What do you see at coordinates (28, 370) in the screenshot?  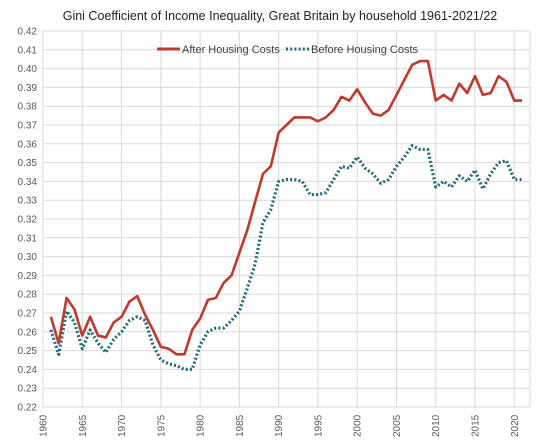 I see `y-tick-label: 0.24` at bounding box center [28, 370].